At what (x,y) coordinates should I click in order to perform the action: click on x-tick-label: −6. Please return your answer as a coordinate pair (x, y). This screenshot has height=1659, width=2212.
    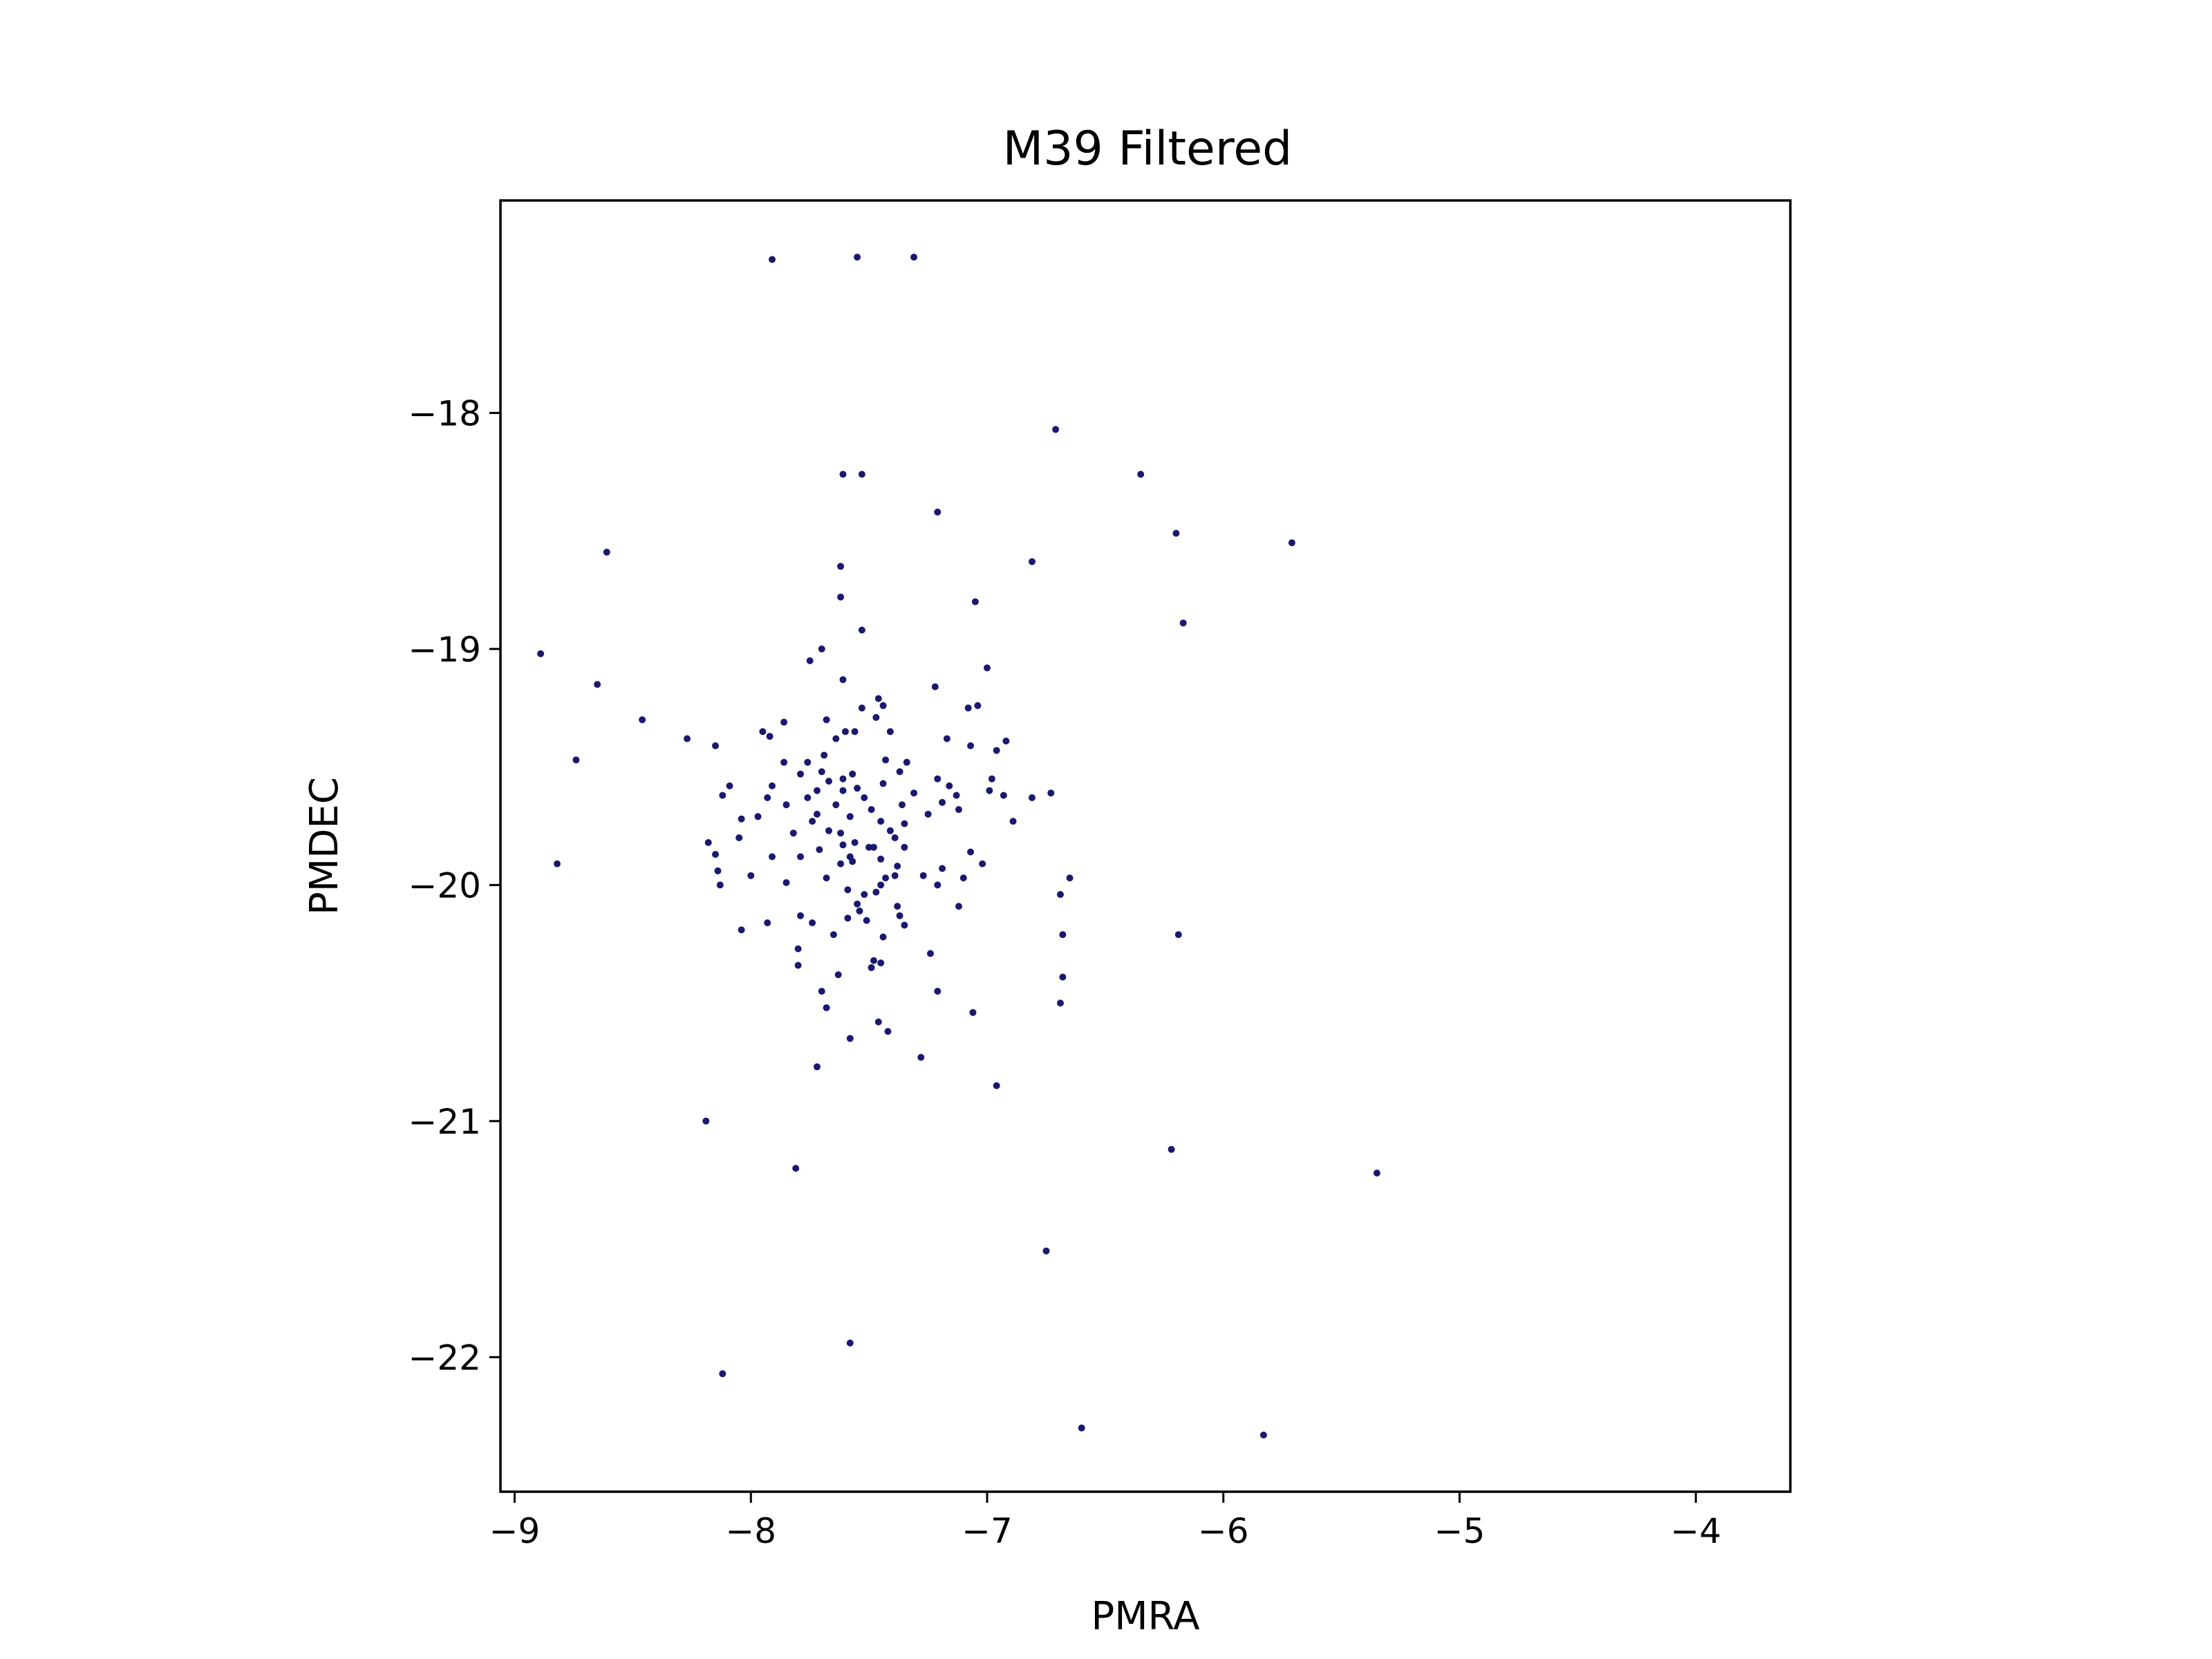
    Looking at the image, I should click on (1223, 1531).